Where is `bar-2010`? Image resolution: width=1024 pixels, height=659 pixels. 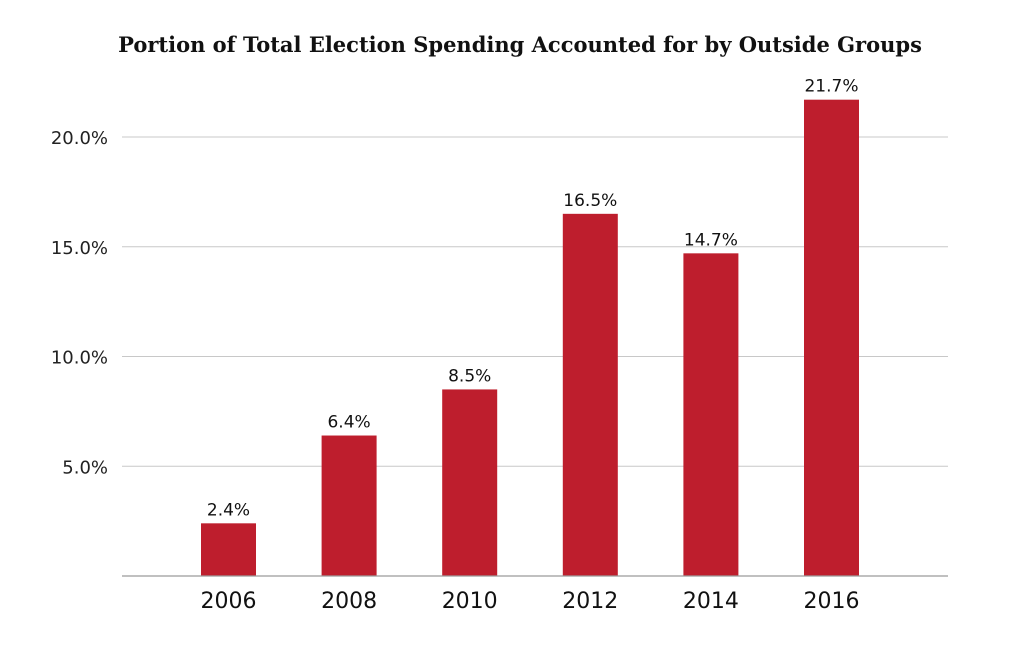
bar-2010 is located at coordinates (470, 482).